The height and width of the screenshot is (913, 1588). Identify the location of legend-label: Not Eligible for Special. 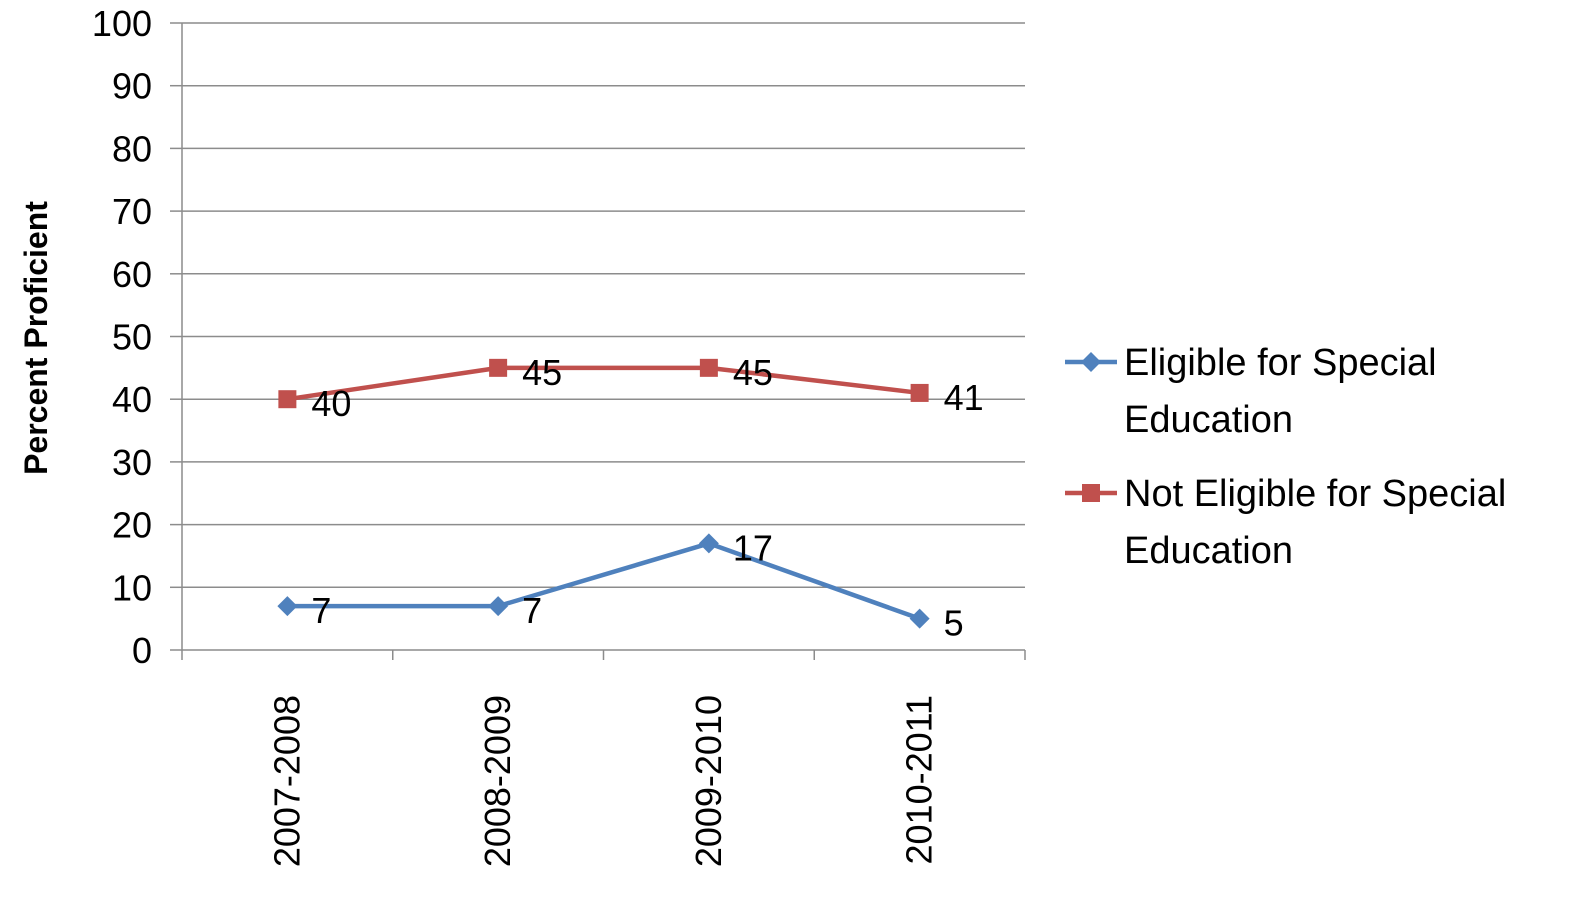
(1315, 494).